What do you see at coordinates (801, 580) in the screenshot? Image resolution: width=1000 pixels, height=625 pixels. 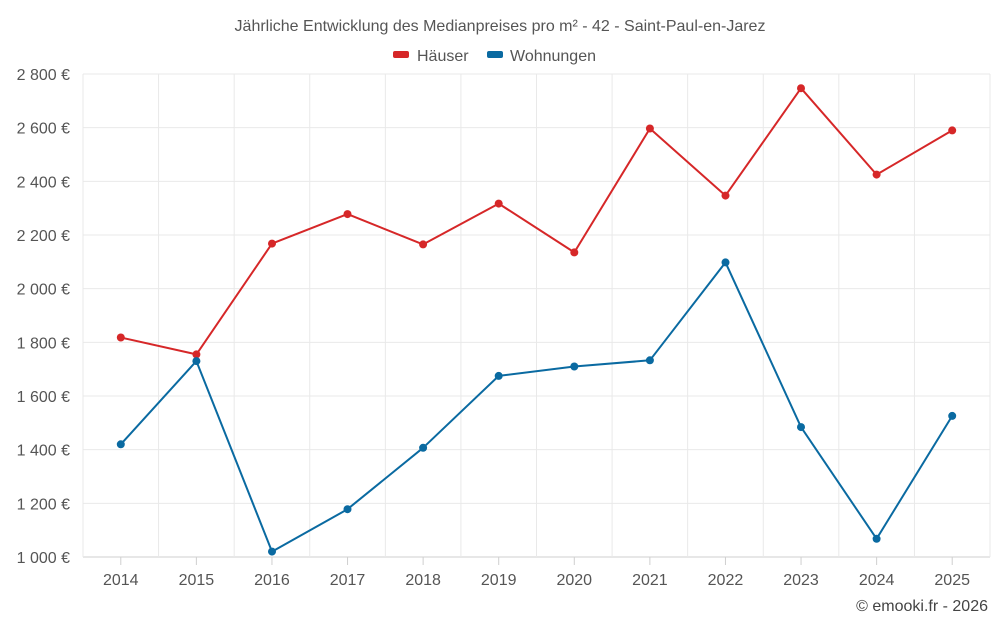 I see `x-tick-label: 2023` at bounding box center [801, 580].